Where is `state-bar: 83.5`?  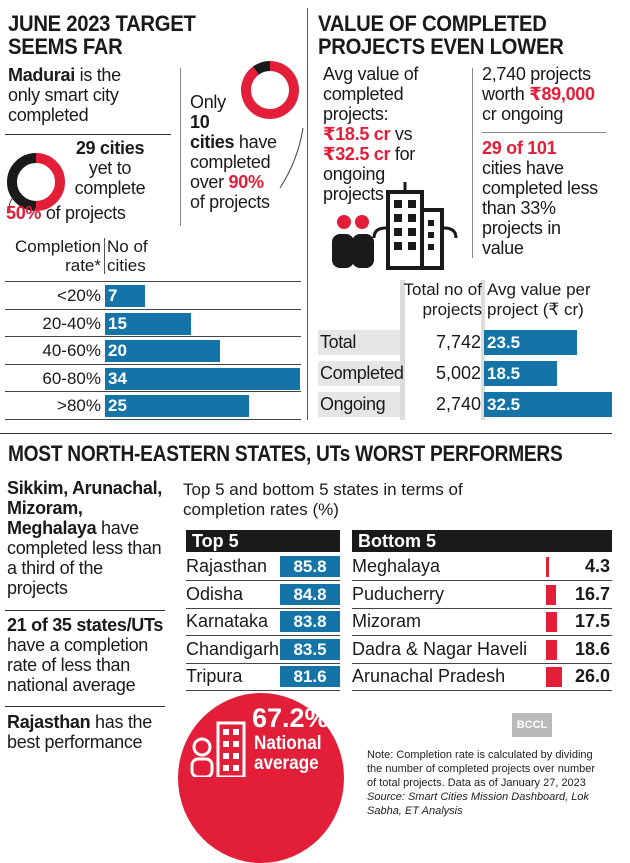 state-bar: 83.5 is located at coordinates (310, 649).